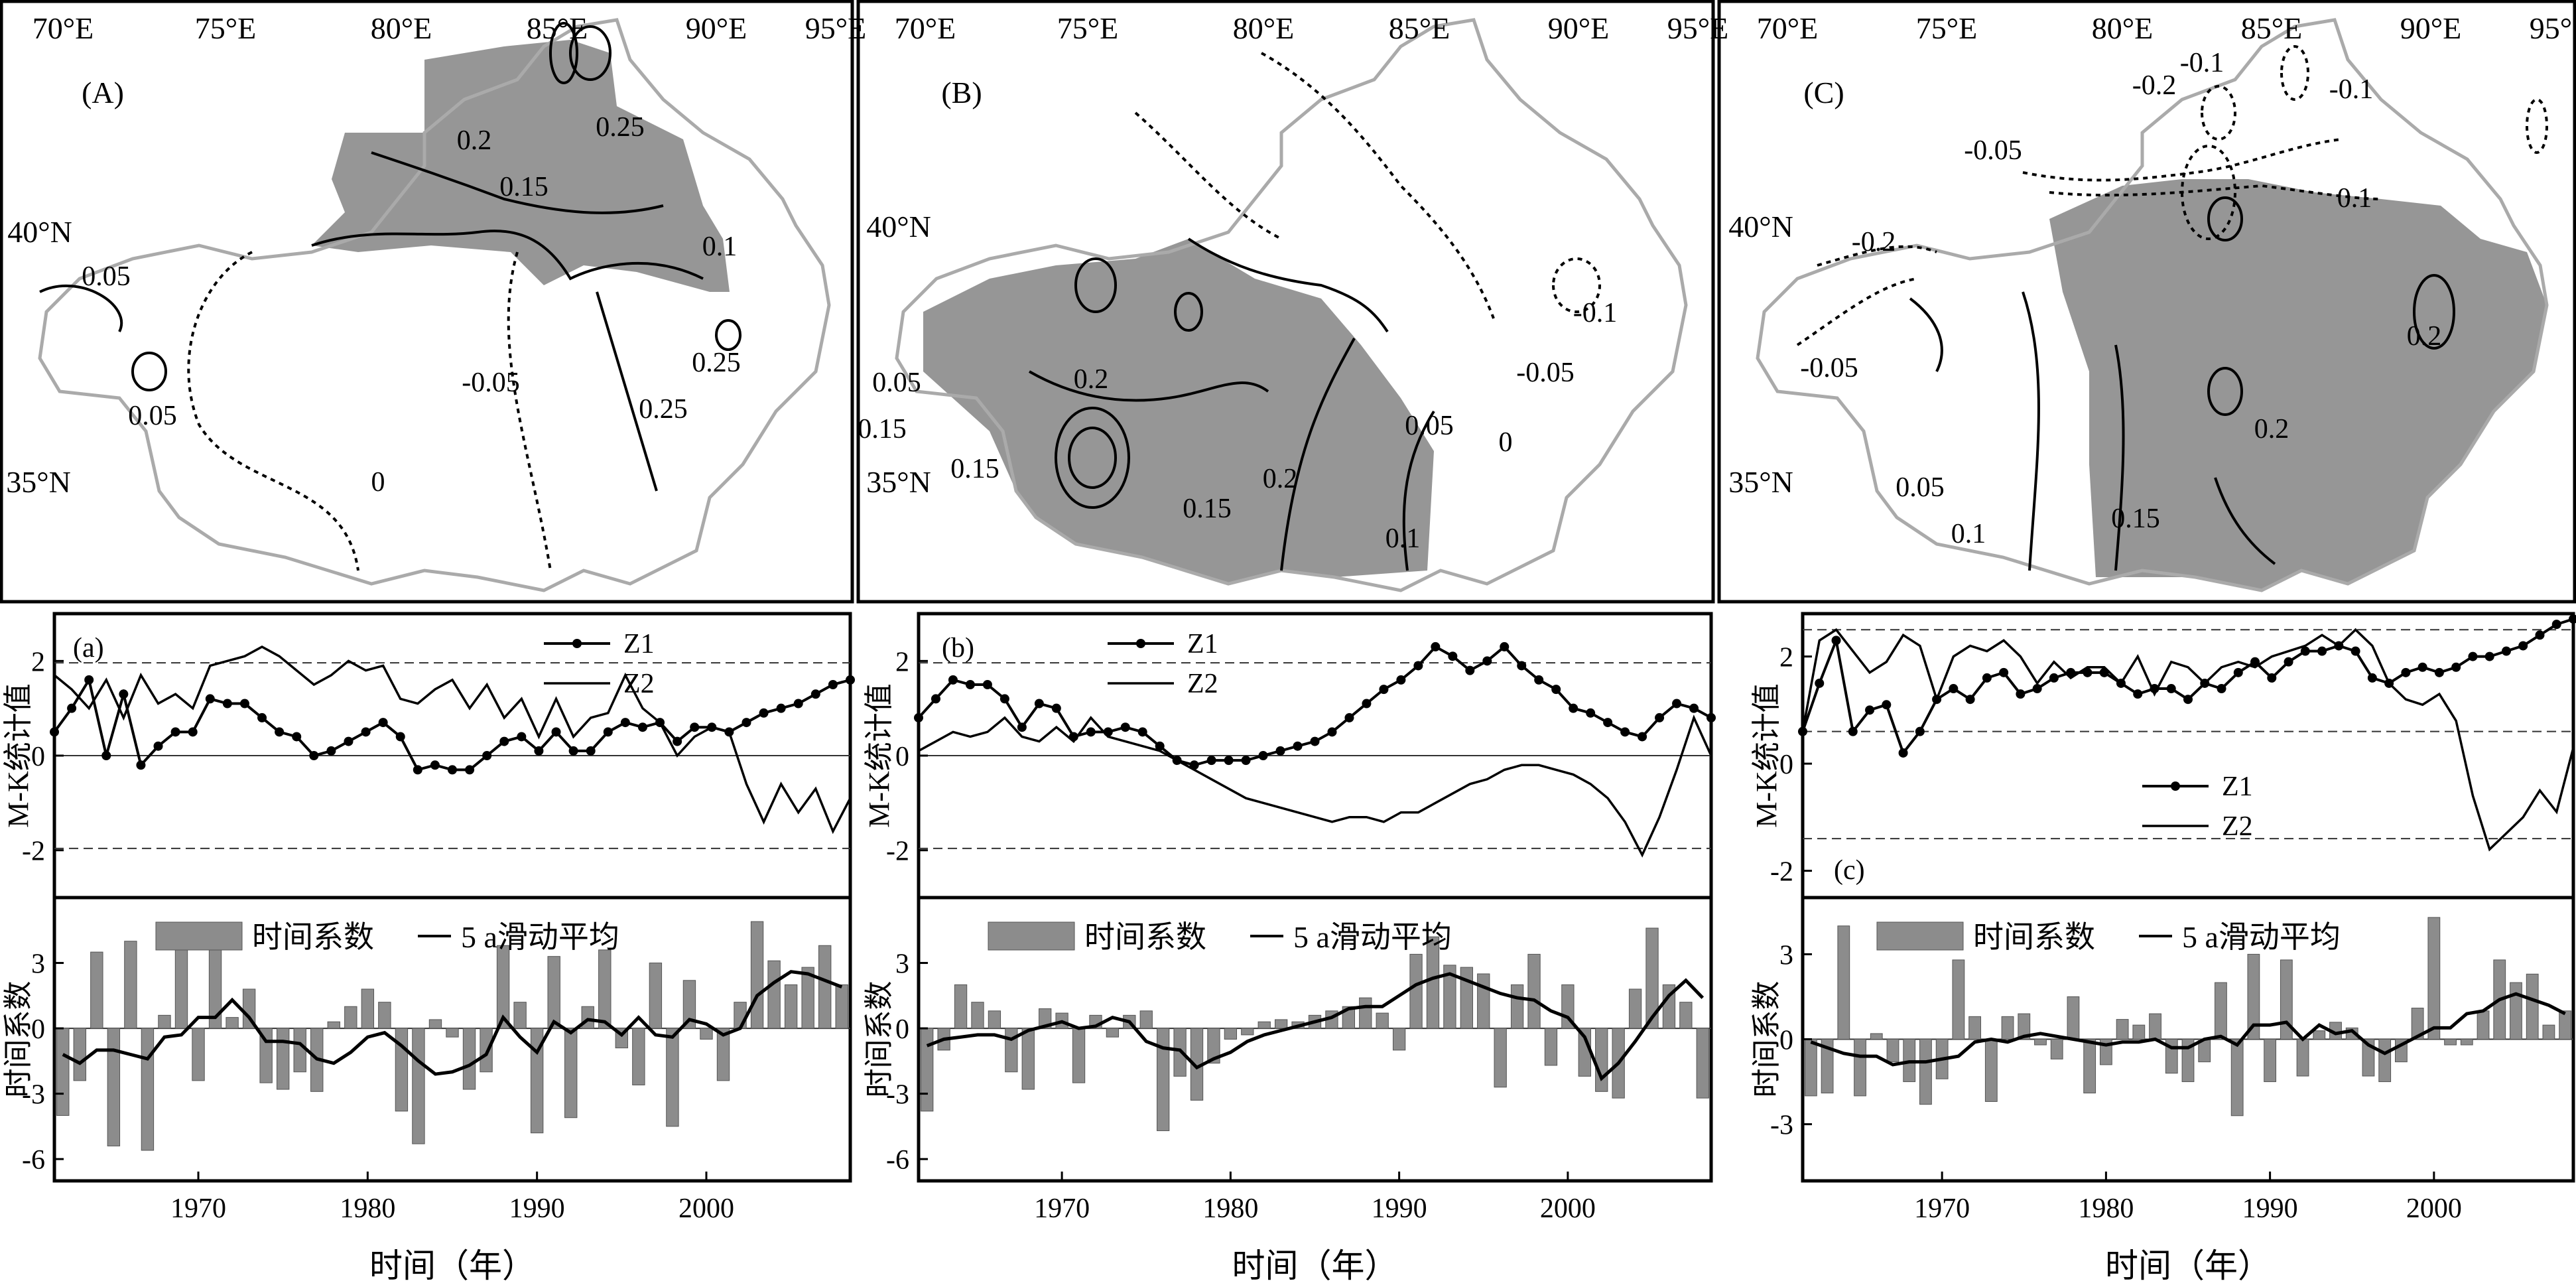 The width and height of the screenshot is (2576, 1287). What do you see at coordinates (1141, 643) in the screenshot?
I see `legend-z1-marker` at bounding box center [1141, 643].